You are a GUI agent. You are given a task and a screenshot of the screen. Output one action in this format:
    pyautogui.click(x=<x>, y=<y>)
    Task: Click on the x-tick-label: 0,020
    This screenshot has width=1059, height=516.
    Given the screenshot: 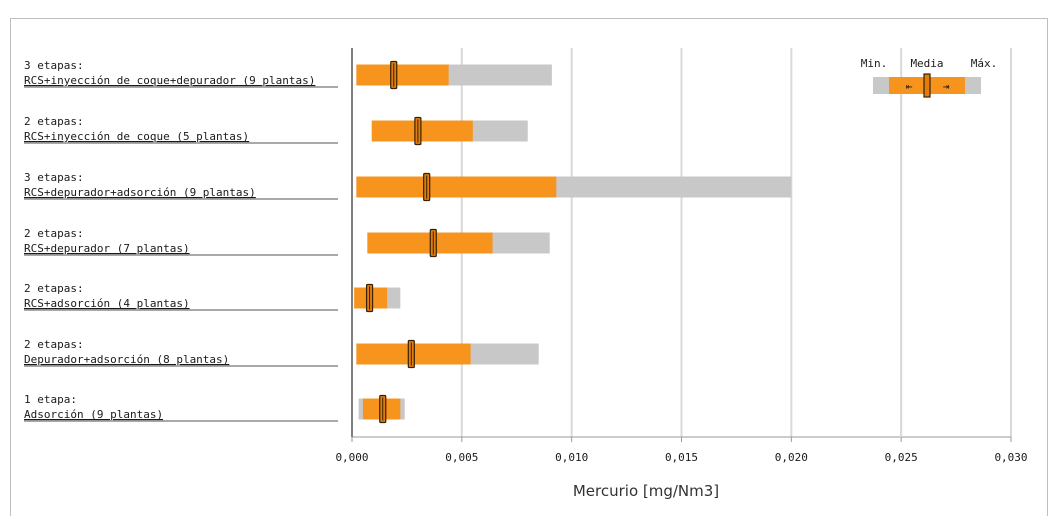 What is the action you would take?
    pyautogui.click(x=791, y=457)
    